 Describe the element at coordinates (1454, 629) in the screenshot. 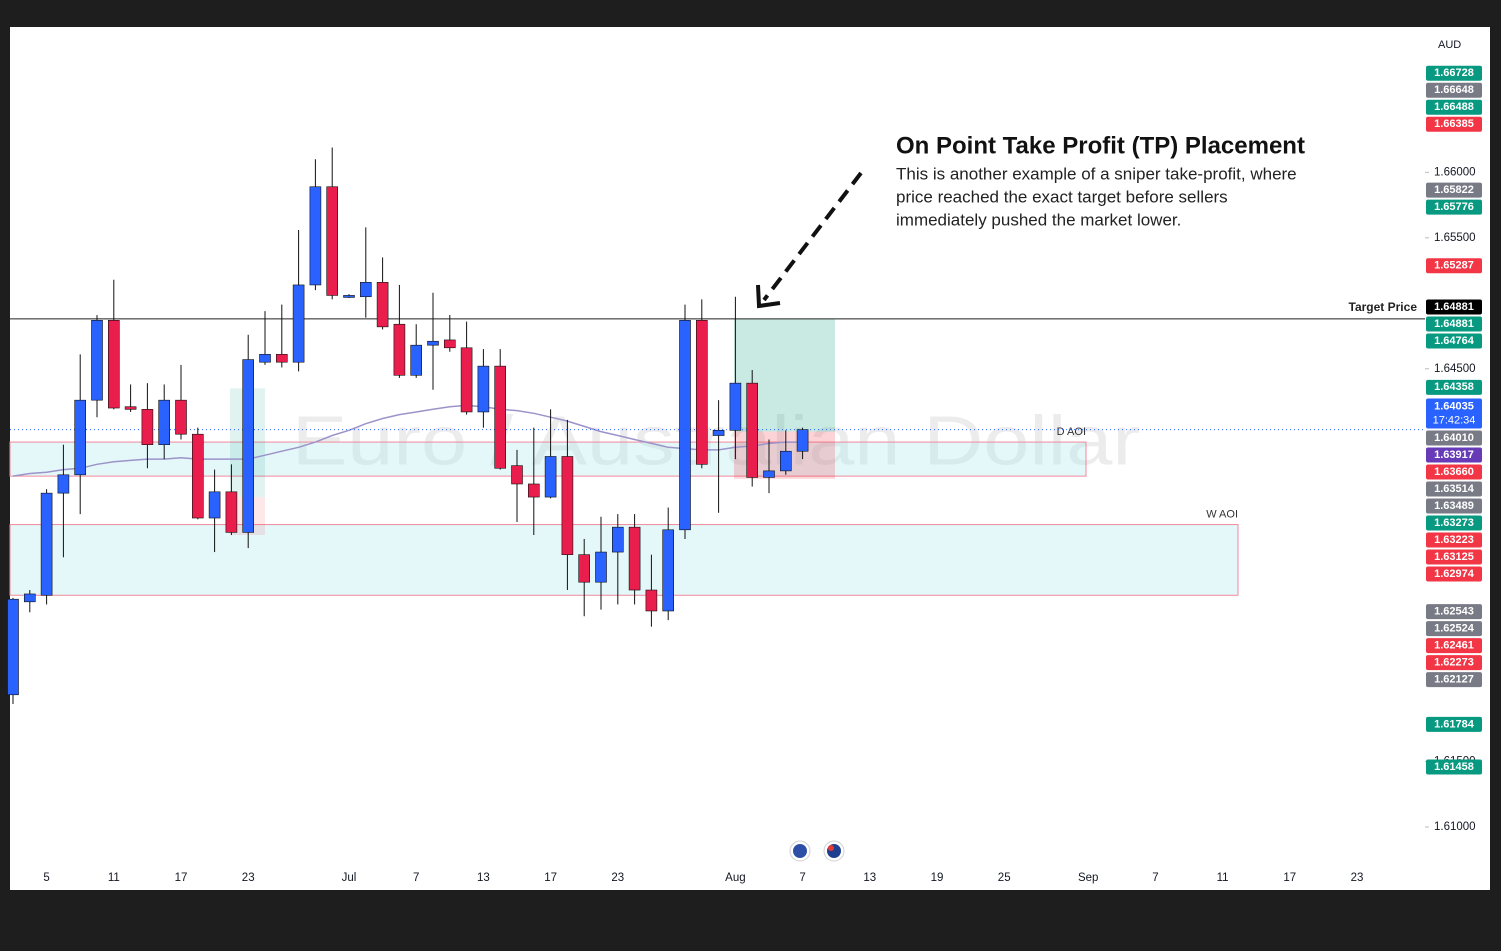

I see `price-tag-label: 1.62524` at that location.